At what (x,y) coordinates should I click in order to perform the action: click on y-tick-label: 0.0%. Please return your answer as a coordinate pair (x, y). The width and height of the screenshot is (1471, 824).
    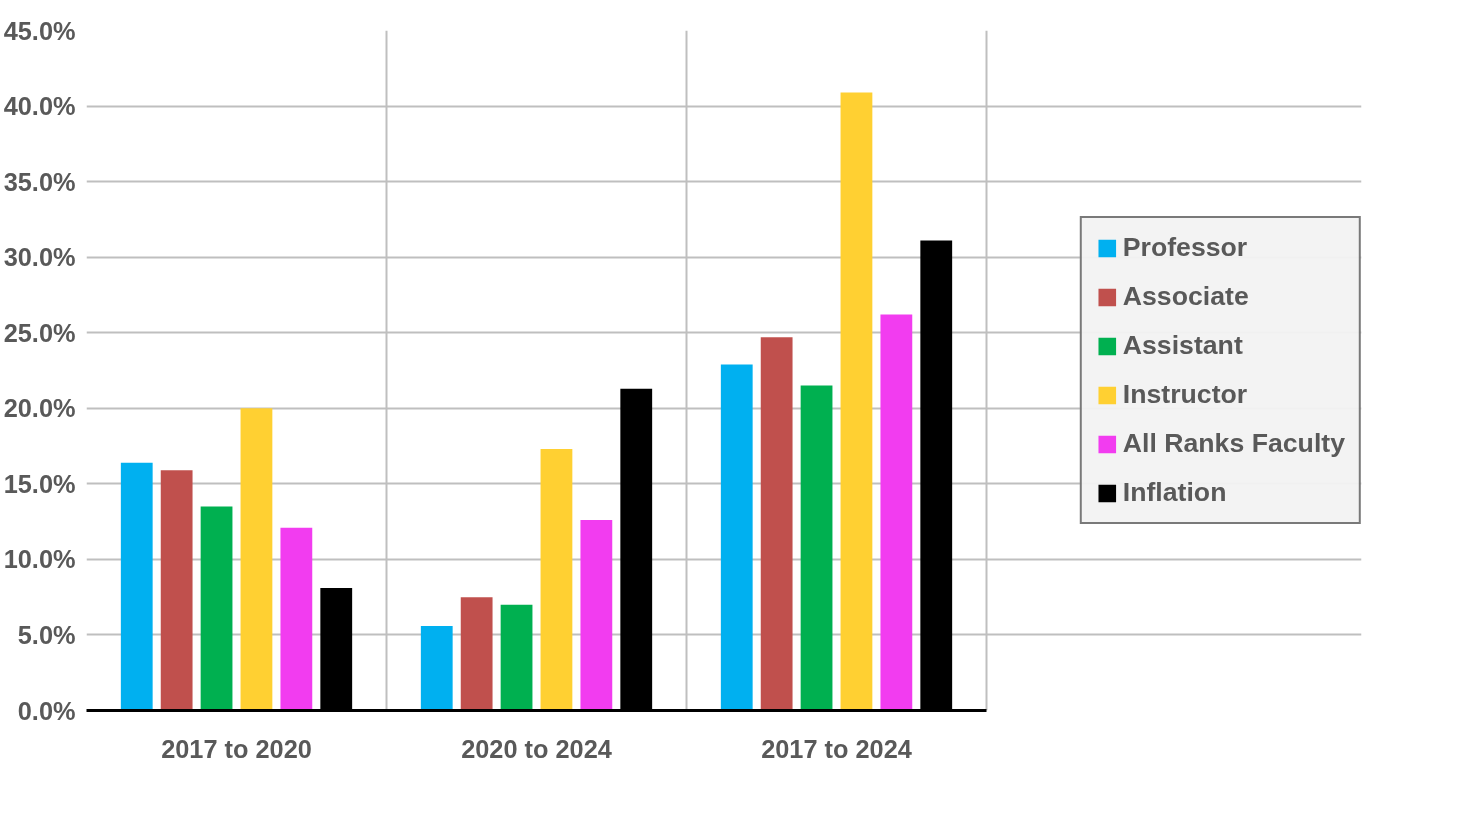
    Looking at the image, I should click on (46, 710).